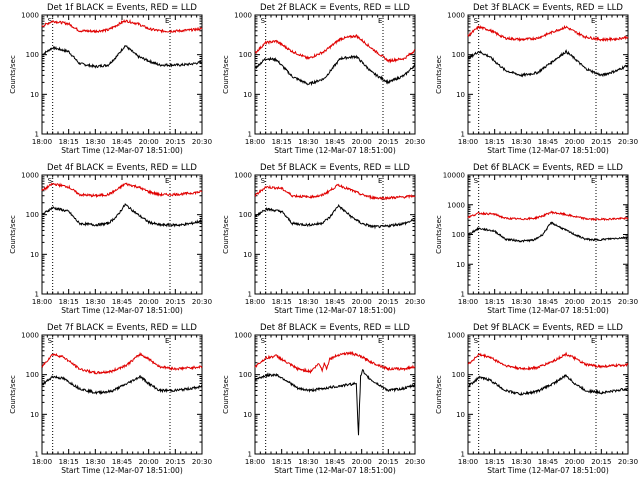 Image resolution: width=640 pixels, height=480 pixels. What do you see at coordinates (335, 168) in the screenshot?
I see `panel-title: Det 5f BLACK = Events, RED = LLD` at bounding box center [335, 168].